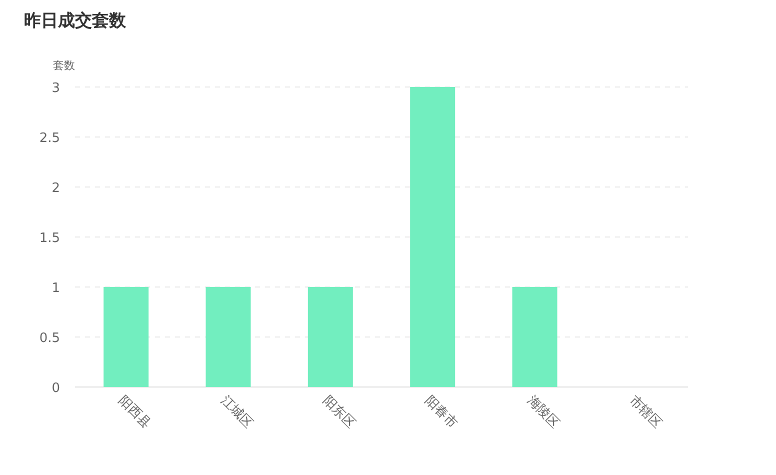 The image size is (776, 475). I want to click on y-axis-title: 套数, so click(64, 65).